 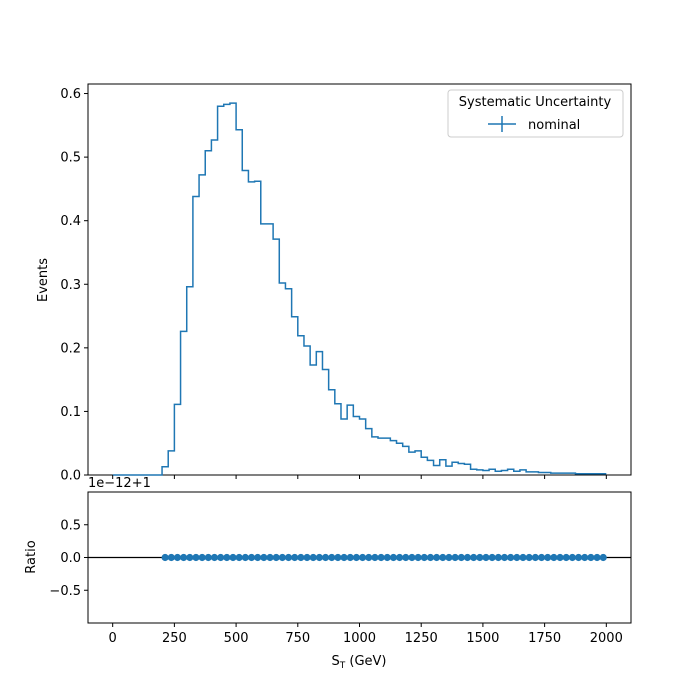 I want to click on legend-marker-nominal, so click(x=502, y=124).